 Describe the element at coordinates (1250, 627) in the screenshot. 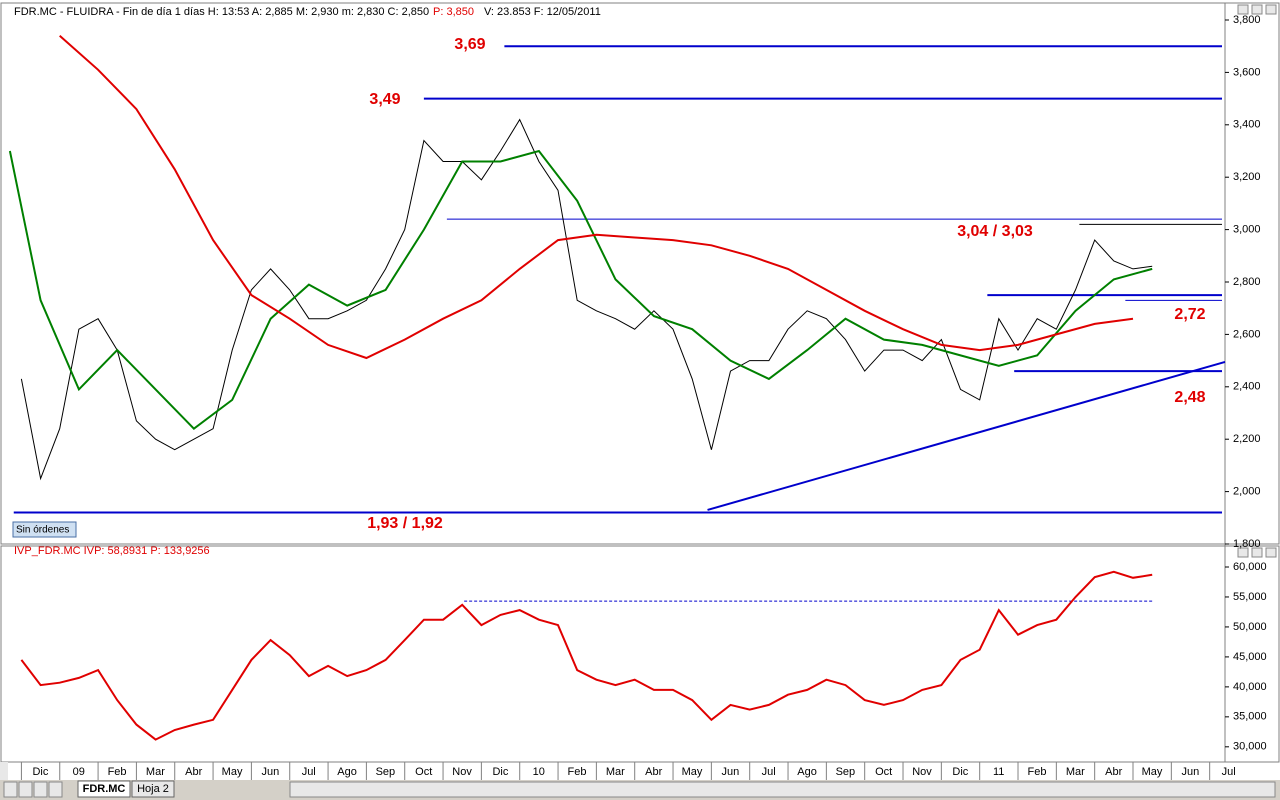

I see `y-tick-label: 50,000` at that location.